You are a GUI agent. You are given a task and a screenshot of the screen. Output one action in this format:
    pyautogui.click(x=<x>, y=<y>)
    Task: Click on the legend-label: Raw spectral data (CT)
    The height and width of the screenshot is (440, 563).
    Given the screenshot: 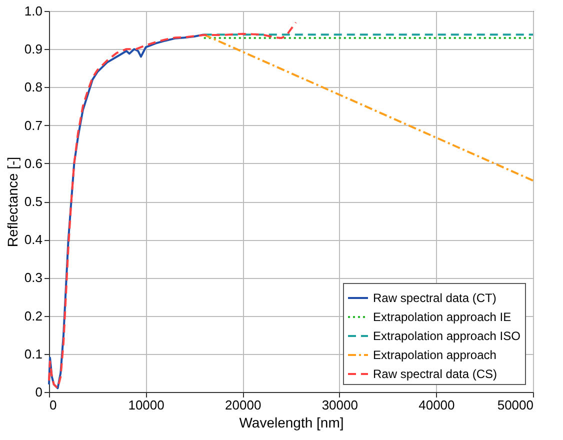 What is the action you would take?
    pyautogui.click(x=434, y=298)
    